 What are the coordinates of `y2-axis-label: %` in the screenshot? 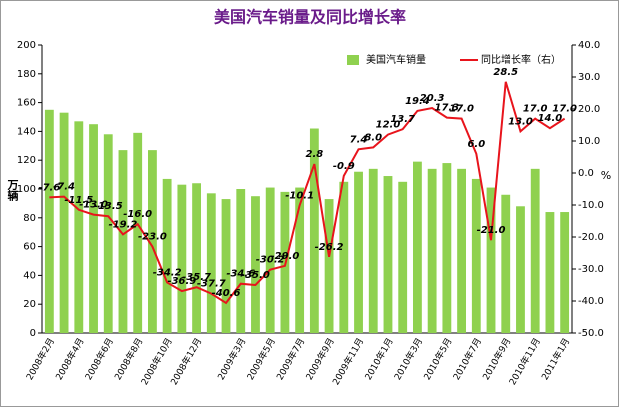 It's located at (606, 175).